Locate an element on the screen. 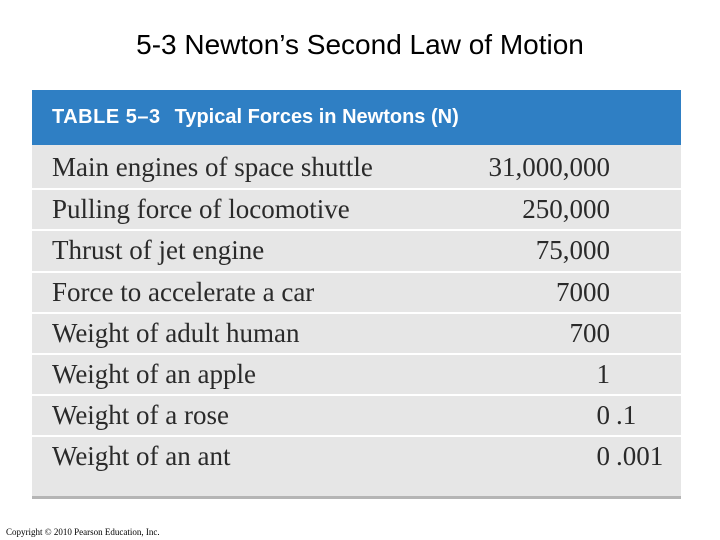  table-row: Main engines of space shuttle 31,000,000 is located at coordinates (356, 167).